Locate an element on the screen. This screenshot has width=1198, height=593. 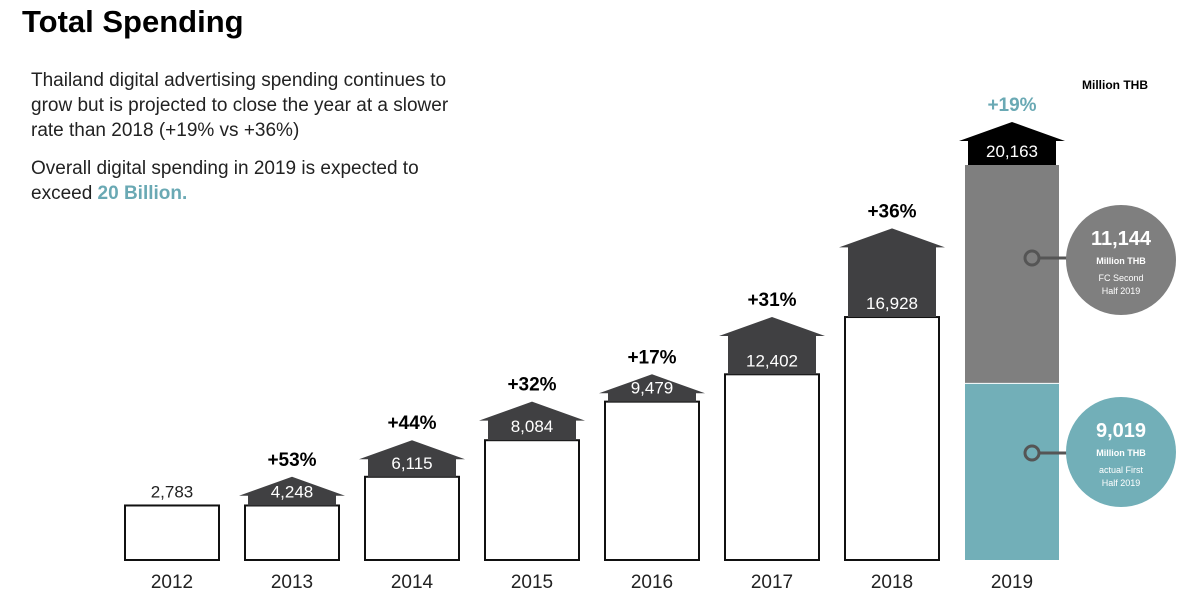
growth-label-2016: +17% is located at coordinates (651, 357).